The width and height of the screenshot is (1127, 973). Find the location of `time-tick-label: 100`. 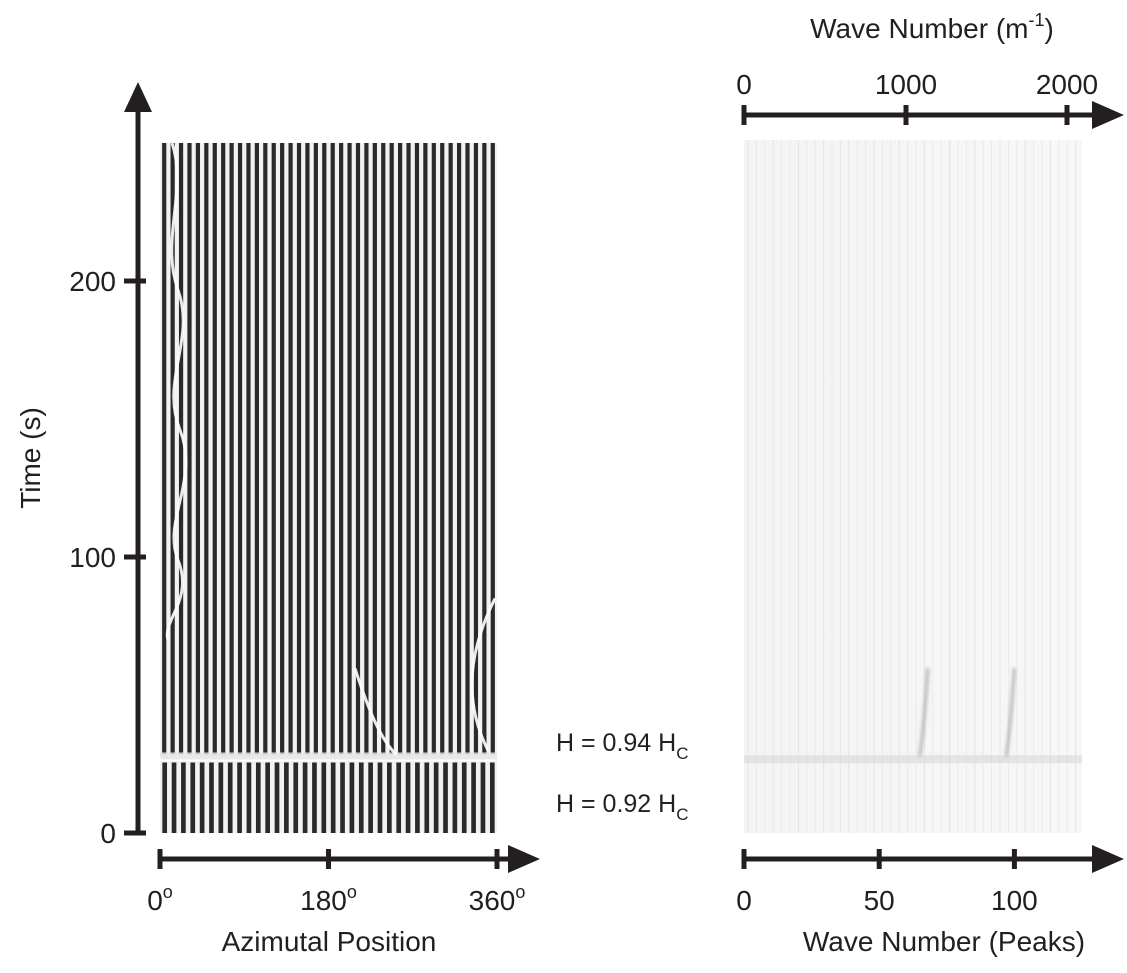

time-tick-label: 100 is located at coordinates (92, 557).